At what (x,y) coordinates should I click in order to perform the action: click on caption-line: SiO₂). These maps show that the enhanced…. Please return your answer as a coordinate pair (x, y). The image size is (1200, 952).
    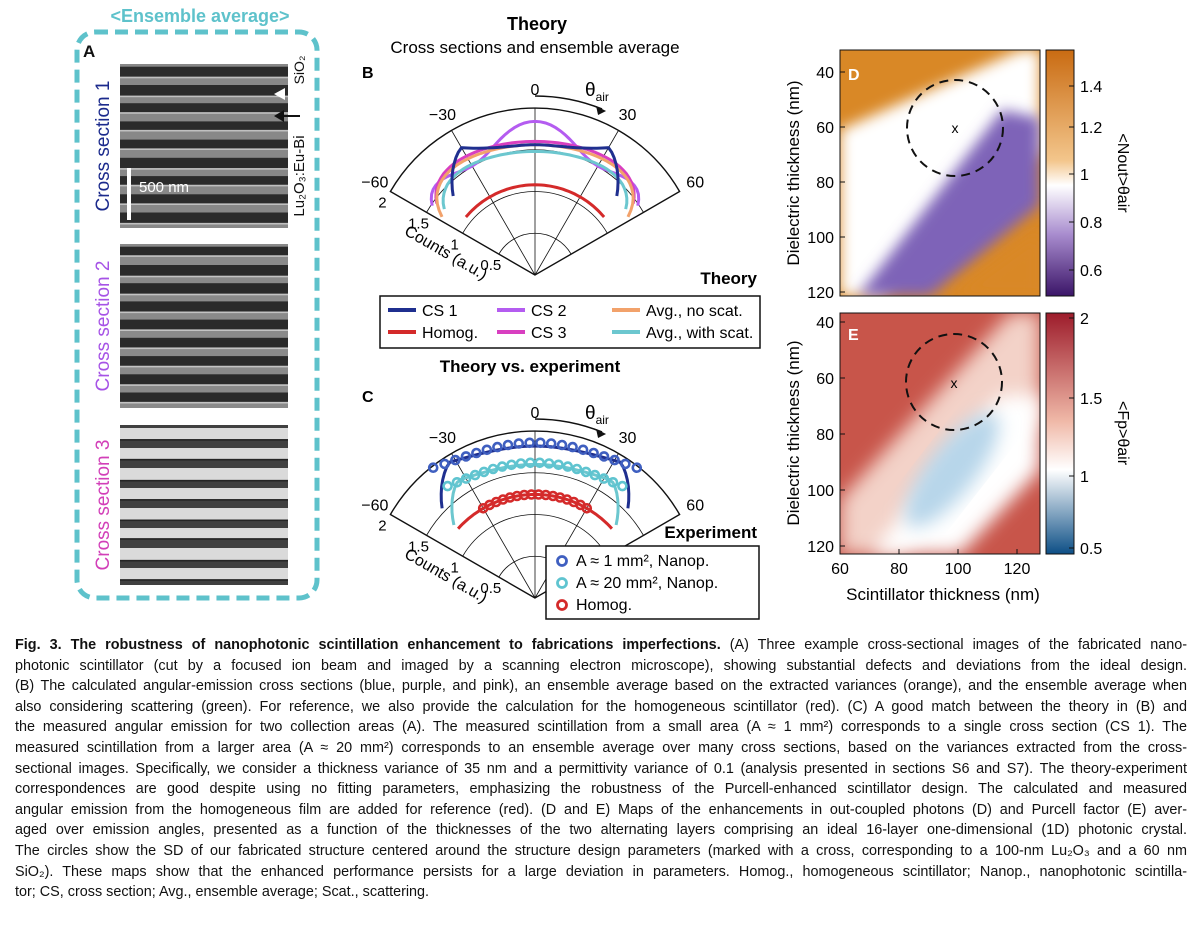
    Looking at the image, I should click on (601, 871).